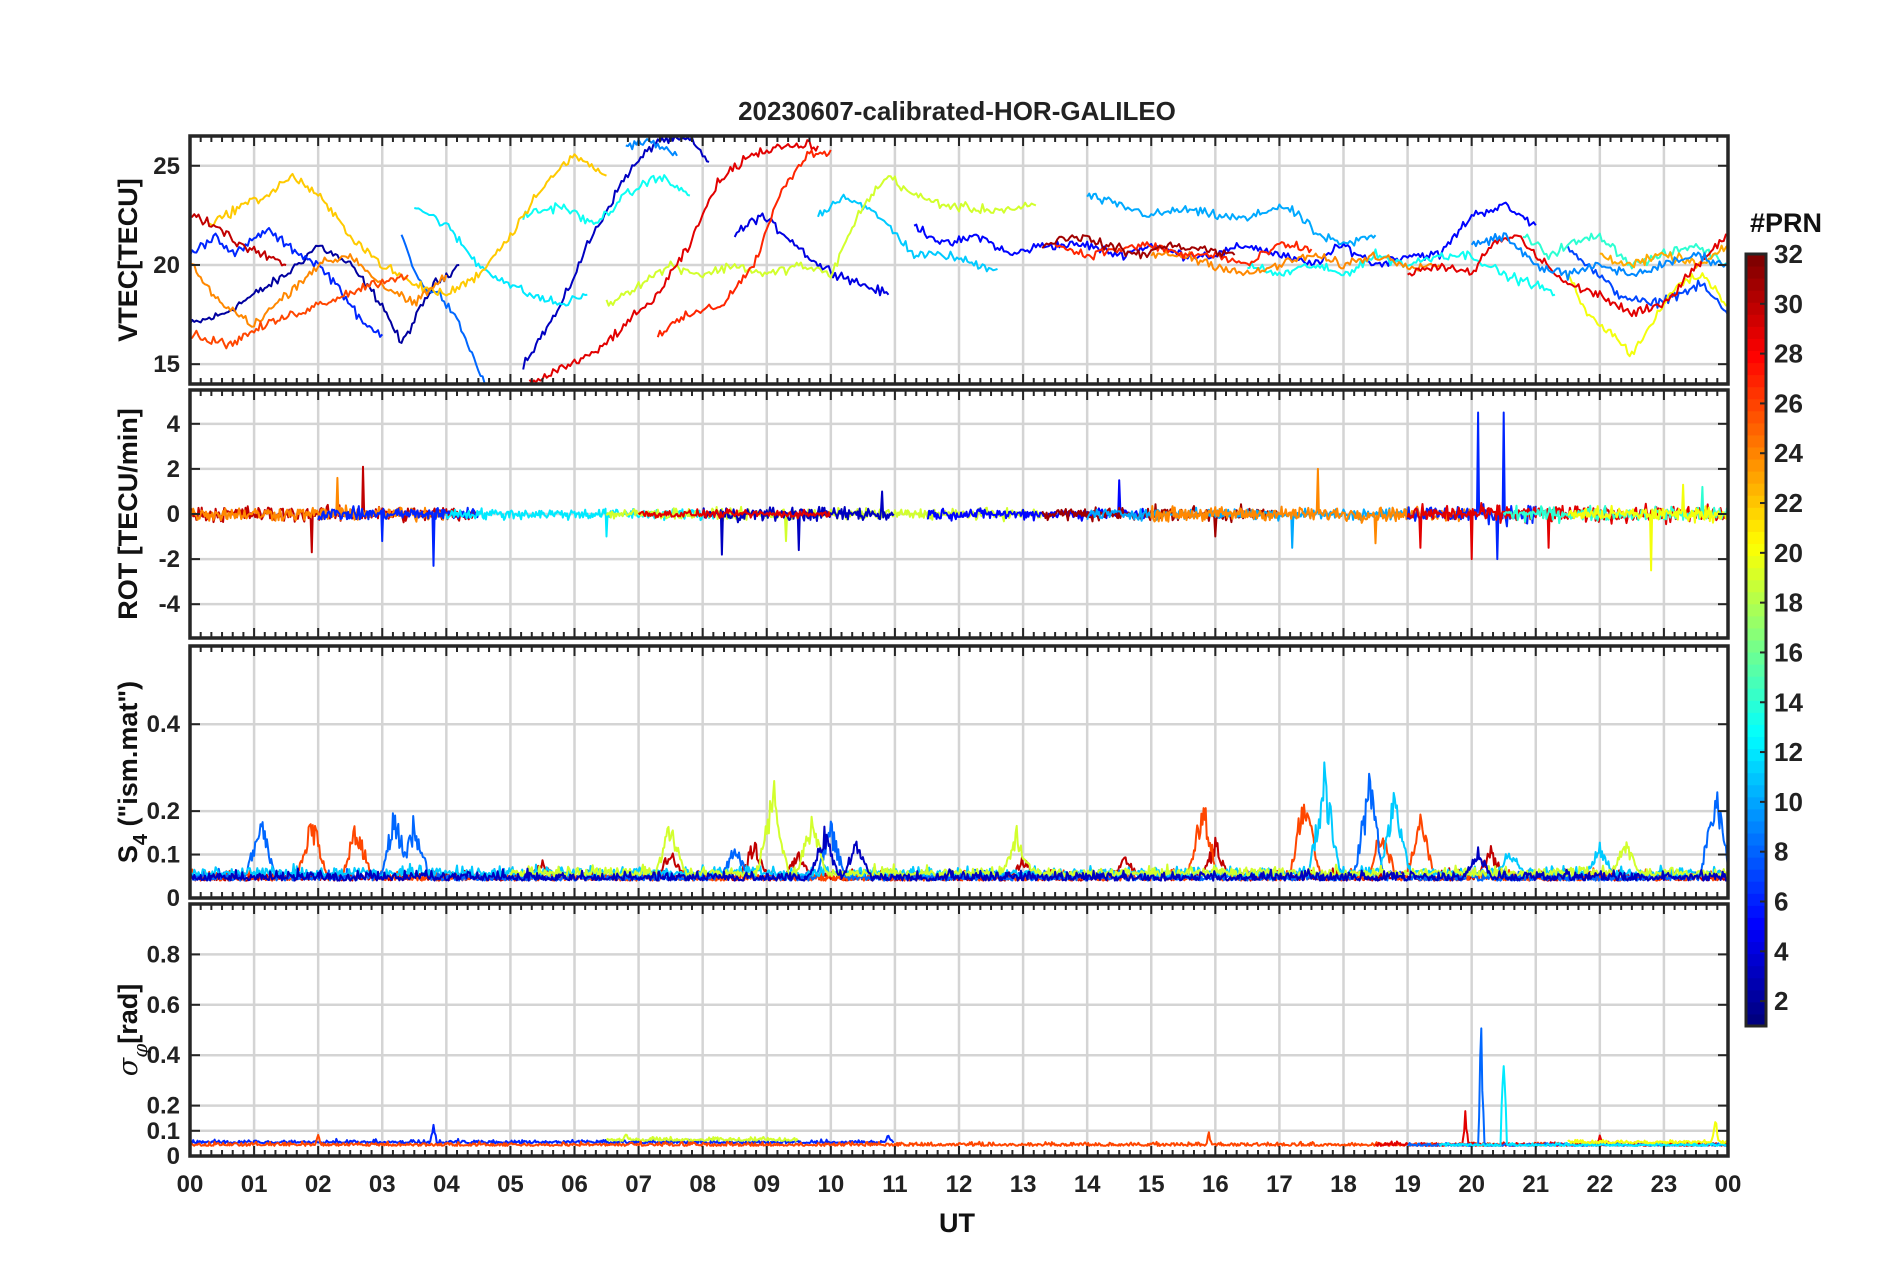  I want to click on x-tick-label: 15, so click(1151, 1184).